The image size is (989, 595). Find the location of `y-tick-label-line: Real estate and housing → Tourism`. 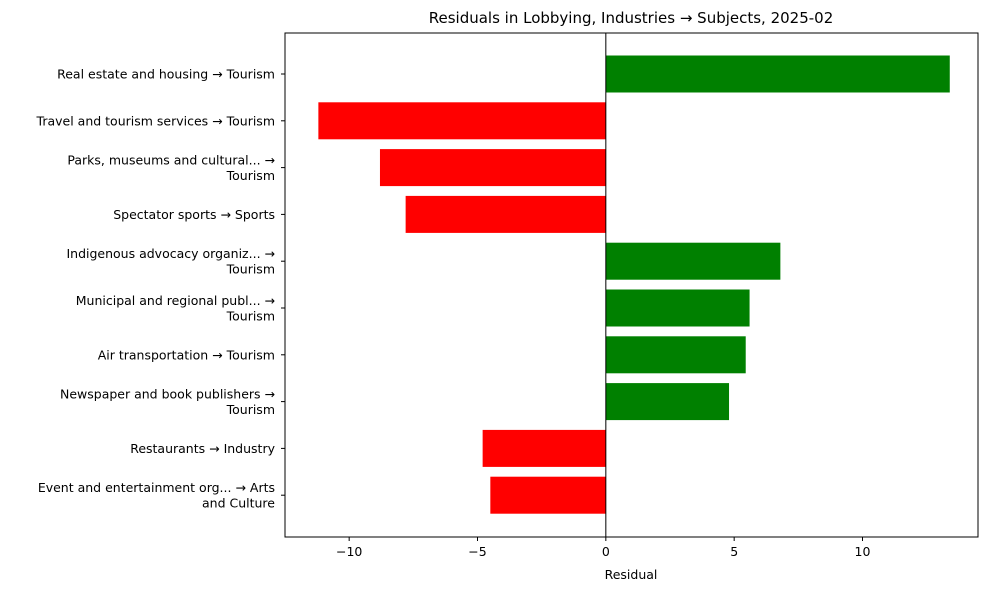

y-tick-label-line: Real estate and housing → Tourism is located at coordinates (166, 74).